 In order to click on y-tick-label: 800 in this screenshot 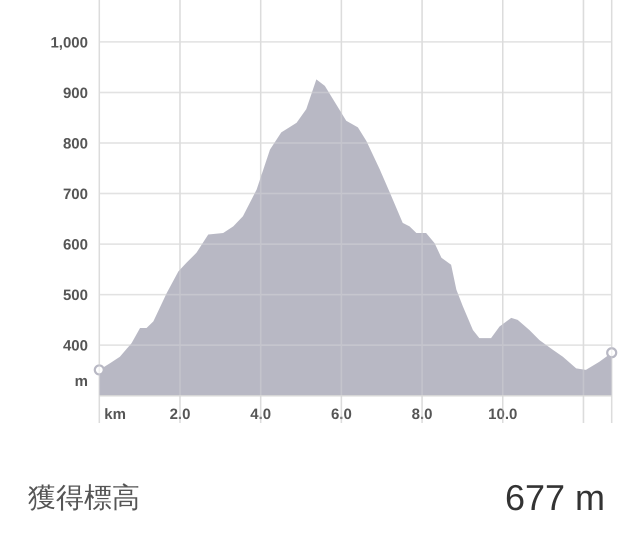, I will do `click(75, 144)`.